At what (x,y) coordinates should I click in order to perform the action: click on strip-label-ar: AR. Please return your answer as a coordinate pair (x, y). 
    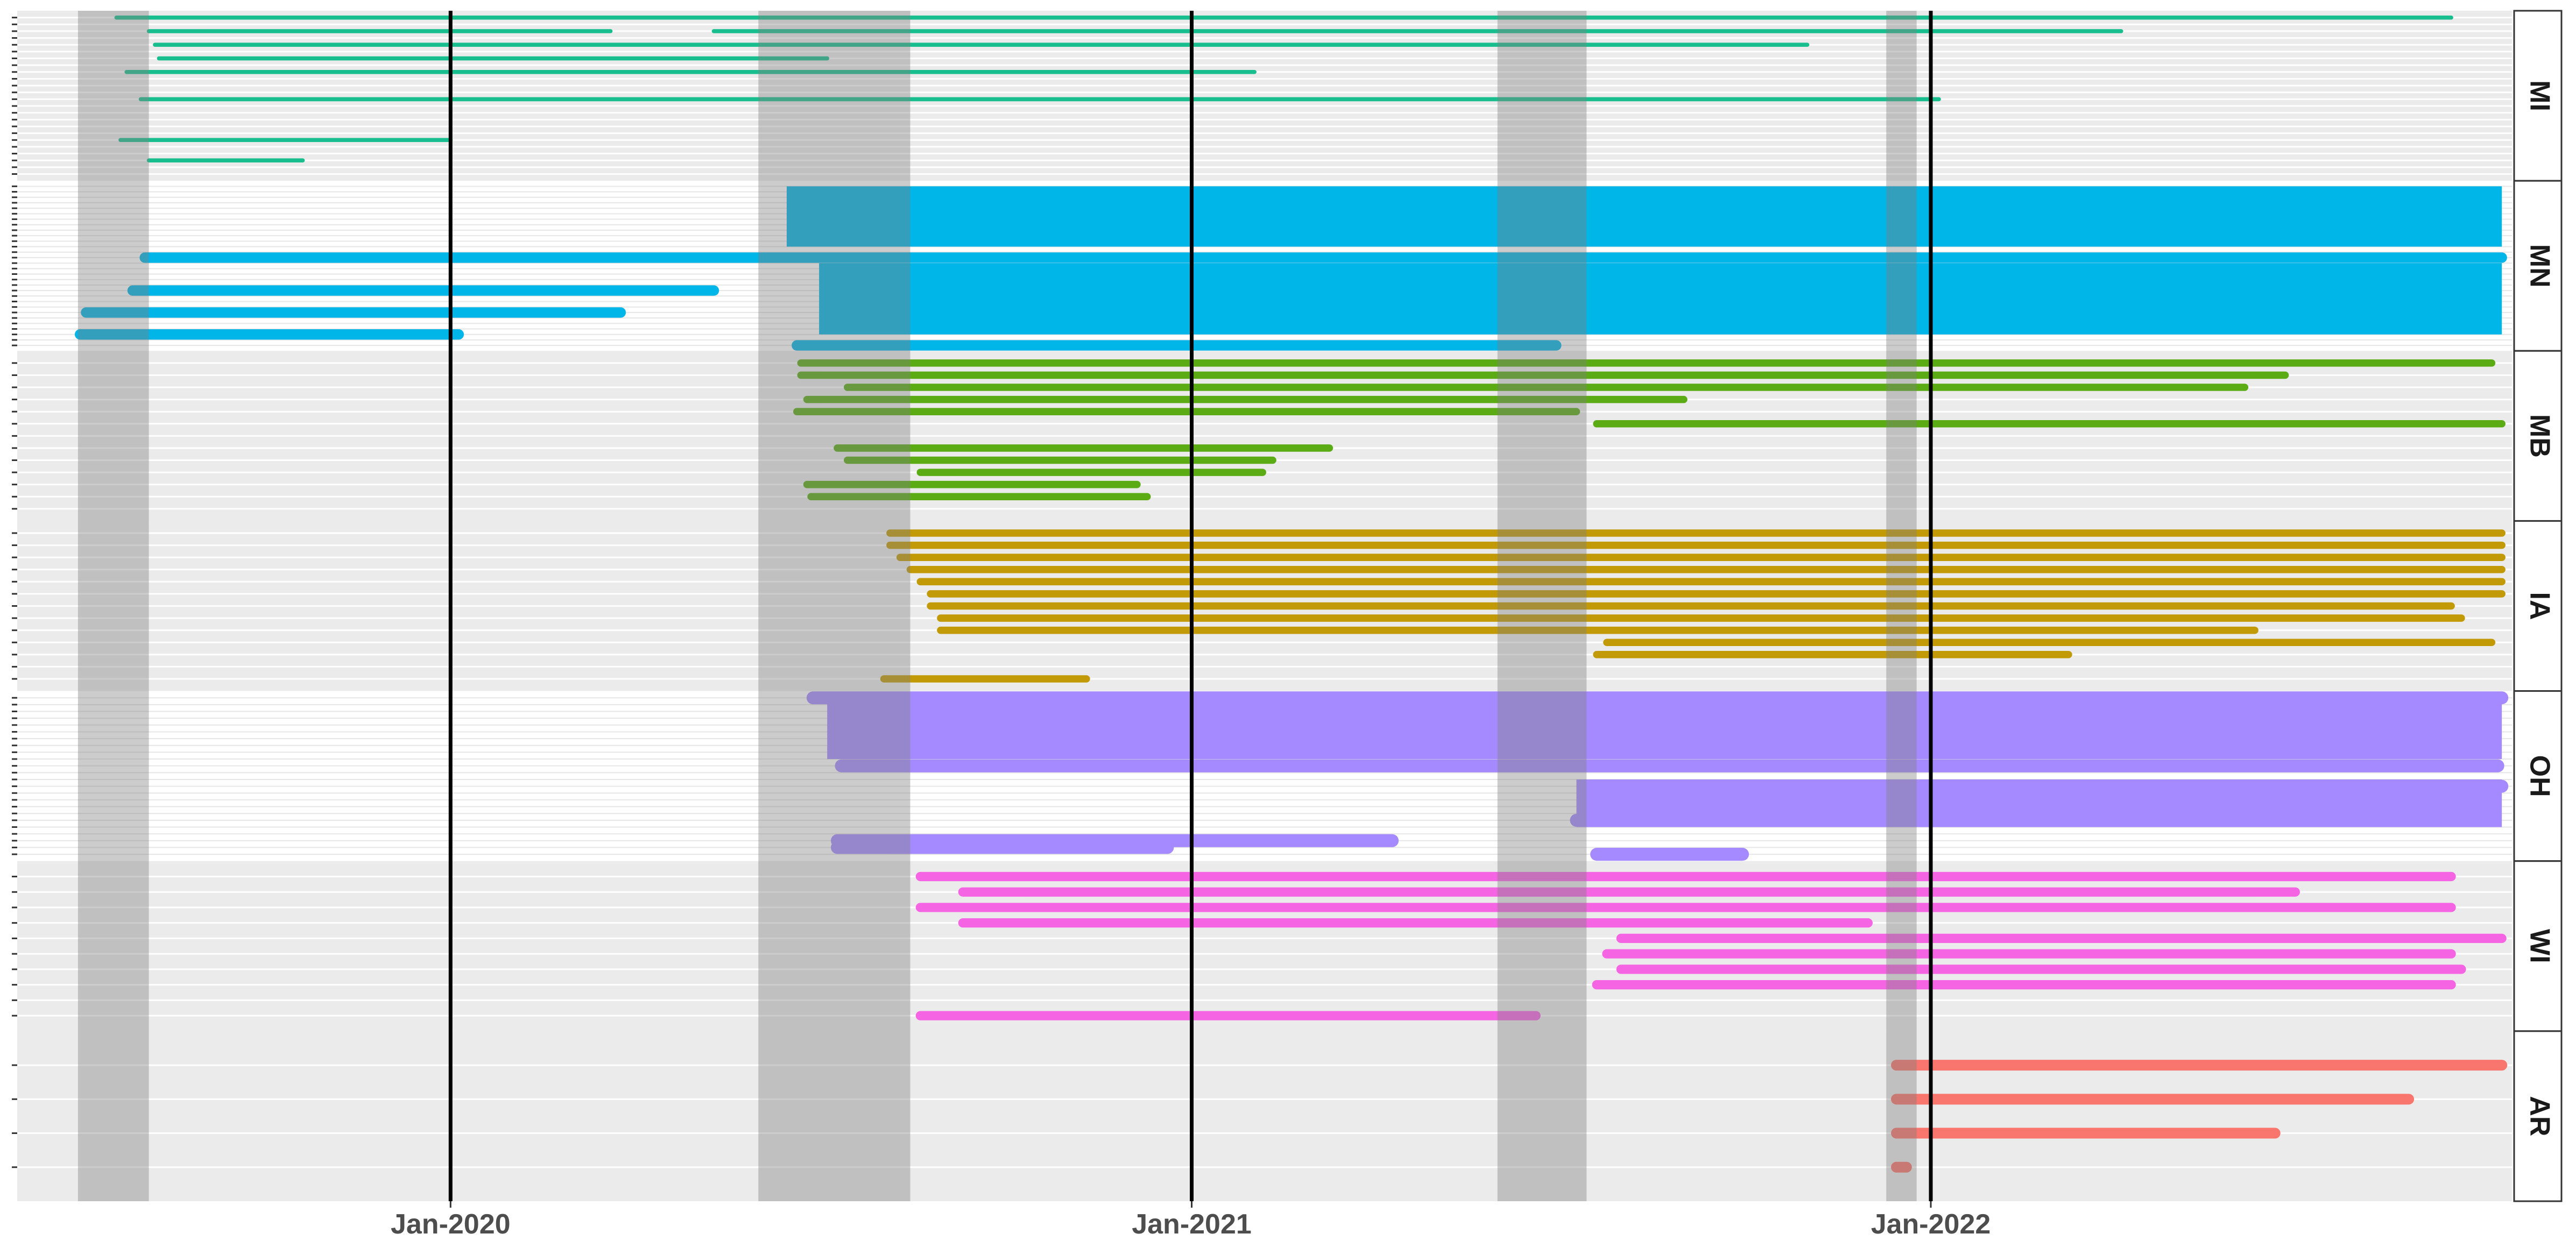
    Looking at the image, I should click on (2539, 1116).